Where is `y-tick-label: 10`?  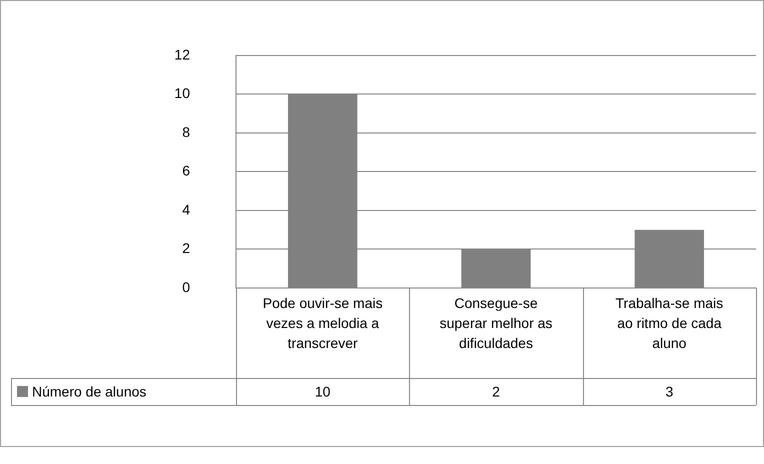
y-tick-label: 10 is located at coordinates (182, 93).